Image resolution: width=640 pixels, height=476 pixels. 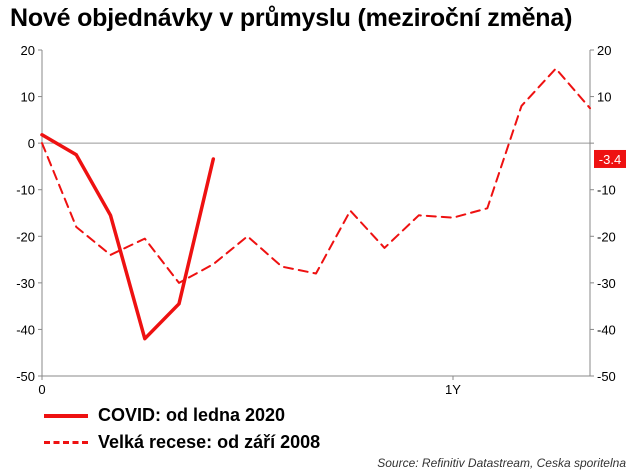 I want to click on last-value-label: -3.4, so click(x=610, y=159).